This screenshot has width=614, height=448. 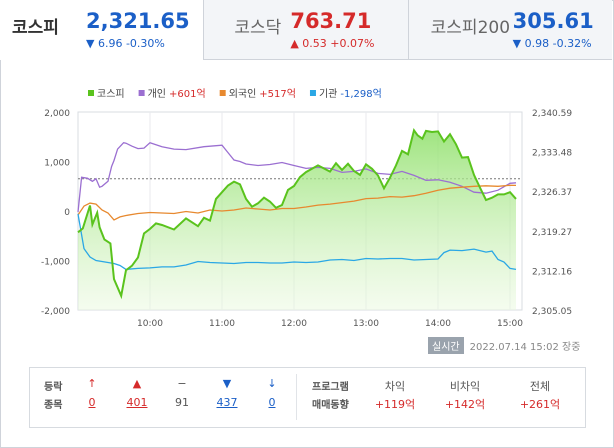 What do you see at coordinates (465, 386) in the screenshot?
I see `program-nonarbitrage-header: 비차익` at bounding box center [465, 386].